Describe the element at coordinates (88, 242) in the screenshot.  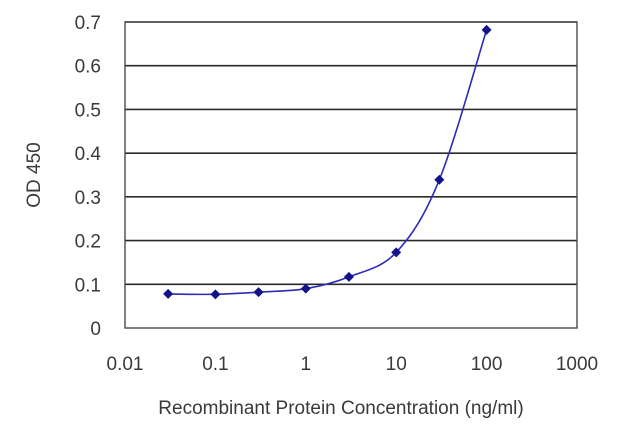
I see `y-tick-label: 0.2` at that location.